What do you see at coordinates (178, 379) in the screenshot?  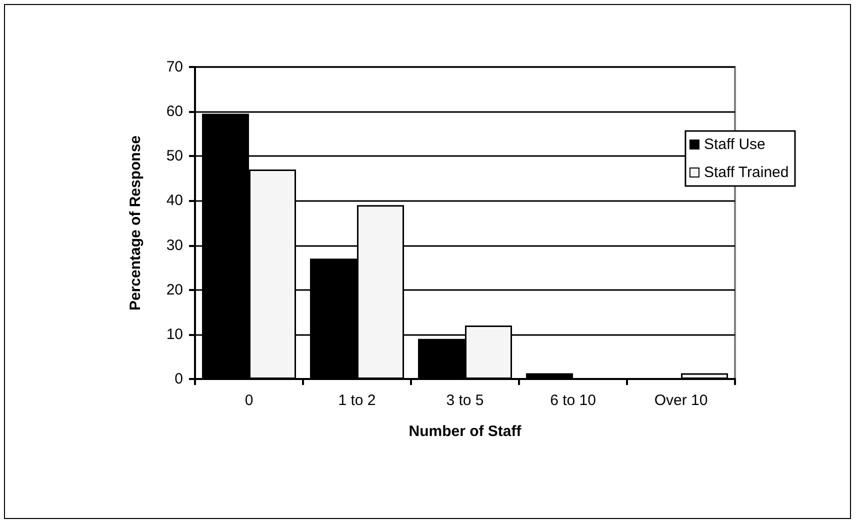 I see `y-tick-label: 0` at bounding box center [178, 379].